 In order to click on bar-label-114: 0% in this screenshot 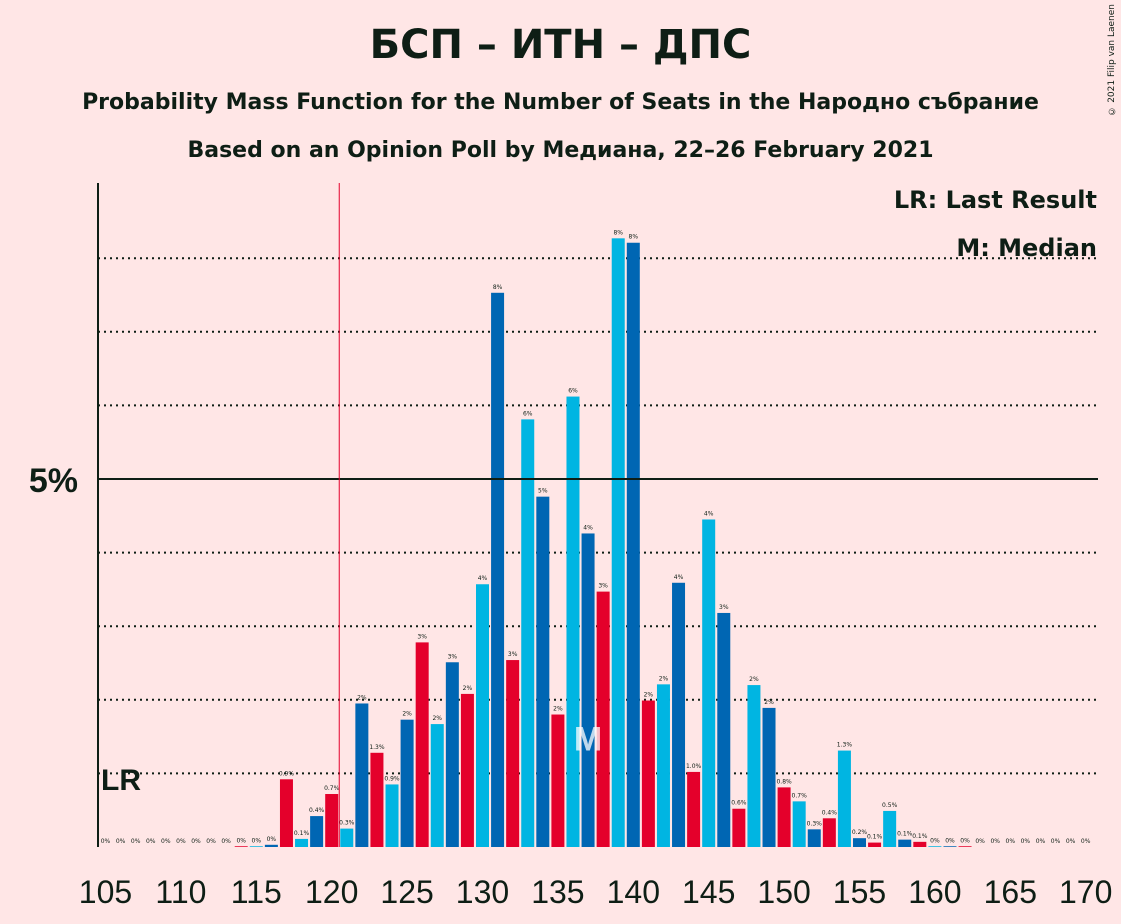, I will do `click(241, 840)`.